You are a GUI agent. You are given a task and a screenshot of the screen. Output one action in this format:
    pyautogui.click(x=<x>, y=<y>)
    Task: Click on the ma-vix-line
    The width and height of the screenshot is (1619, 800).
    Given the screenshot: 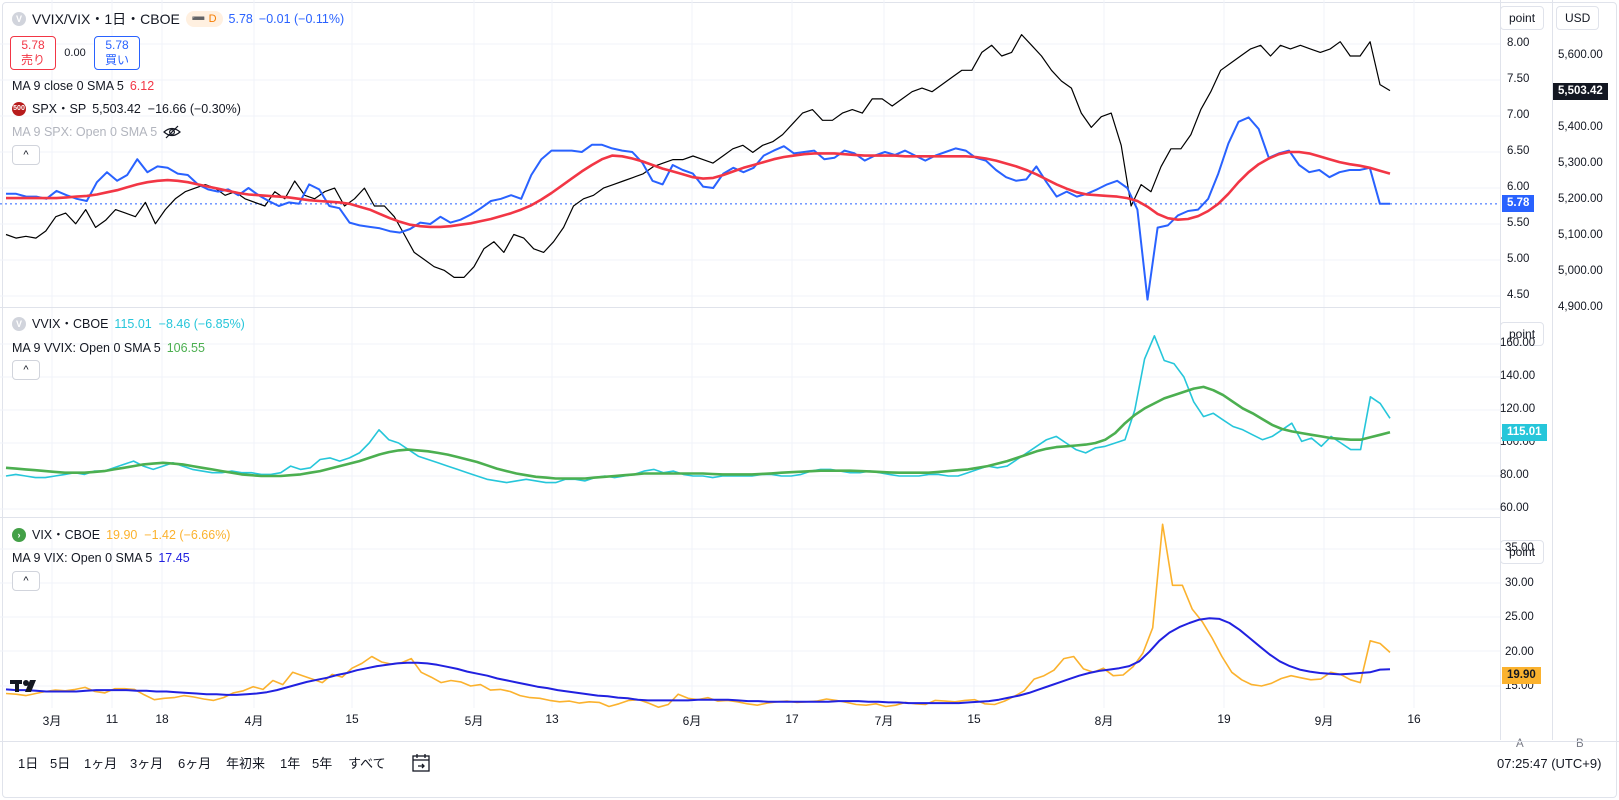 What is the action you would take?
    pyautogui.click(x=698, y=661)
    